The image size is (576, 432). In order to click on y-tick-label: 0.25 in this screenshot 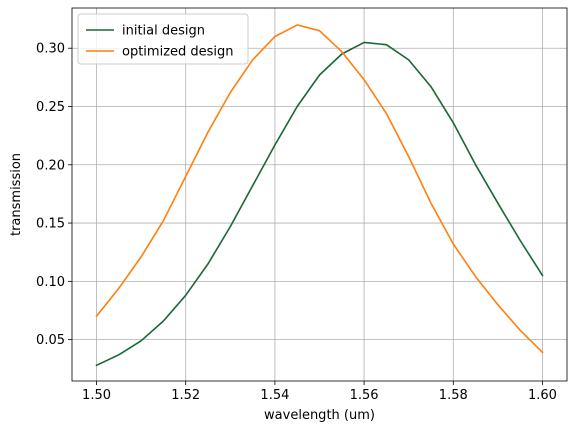, I will do `click(50, 107)`.